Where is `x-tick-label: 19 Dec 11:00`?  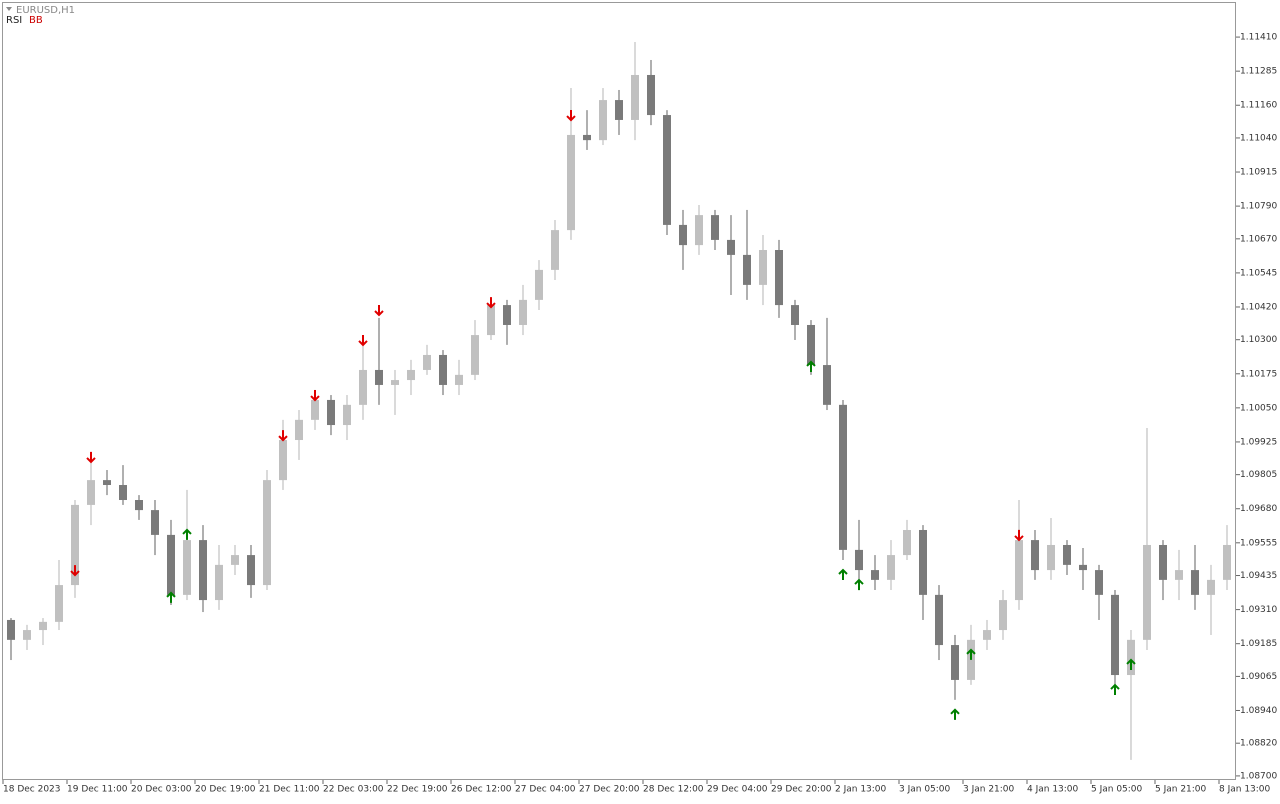
x-tick-label: 19 Dec 11:00 is located at coordinates (97, 790).